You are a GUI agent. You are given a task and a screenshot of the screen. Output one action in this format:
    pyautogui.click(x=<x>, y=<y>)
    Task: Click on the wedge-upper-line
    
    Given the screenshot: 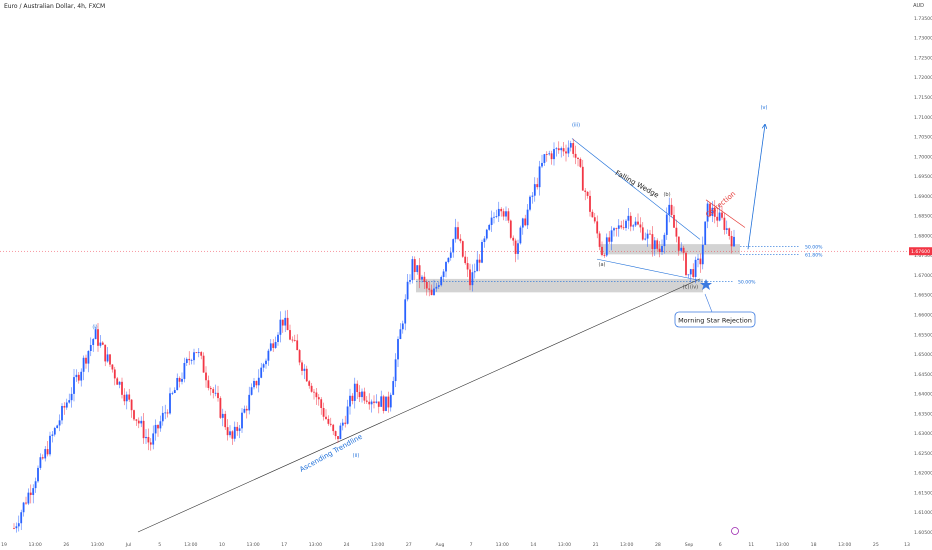 What is the action you would take?
    pyautogui.click(x=636, y=189)
    